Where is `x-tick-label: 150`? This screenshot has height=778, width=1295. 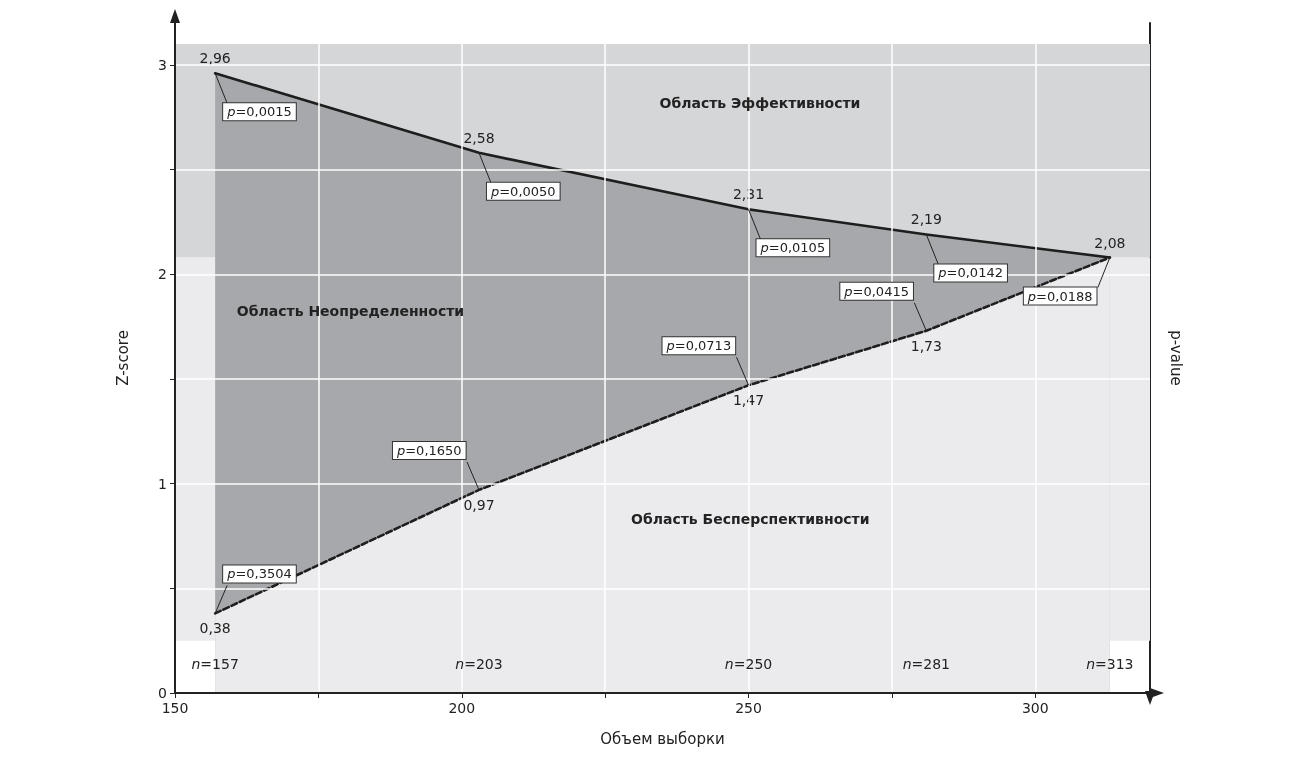
x-tick-label: 150 is located at coordinates (175, 708).